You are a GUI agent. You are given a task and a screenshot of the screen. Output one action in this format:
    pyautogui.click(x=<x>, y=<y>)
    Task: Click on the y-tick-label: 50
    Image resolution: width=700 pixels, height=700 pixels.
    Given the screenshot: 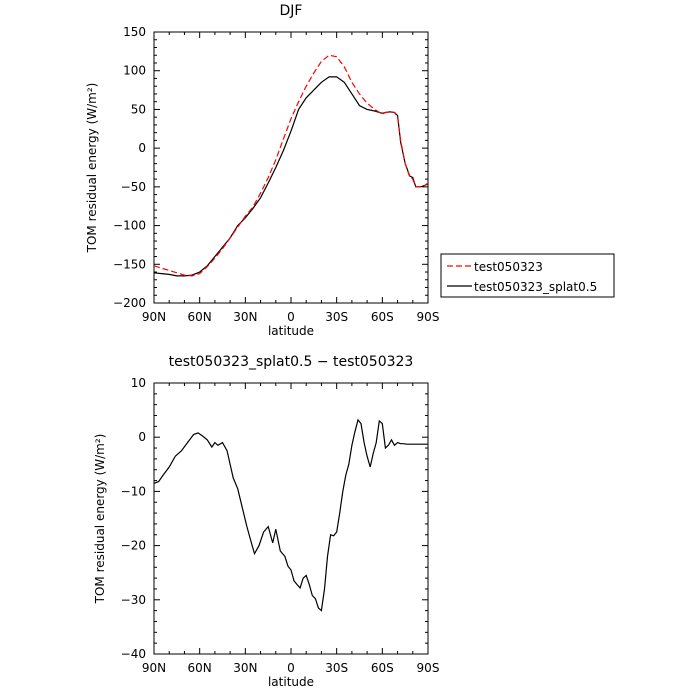 What is the action you would take?
    pyautogui.click(x=138, y=109)
    